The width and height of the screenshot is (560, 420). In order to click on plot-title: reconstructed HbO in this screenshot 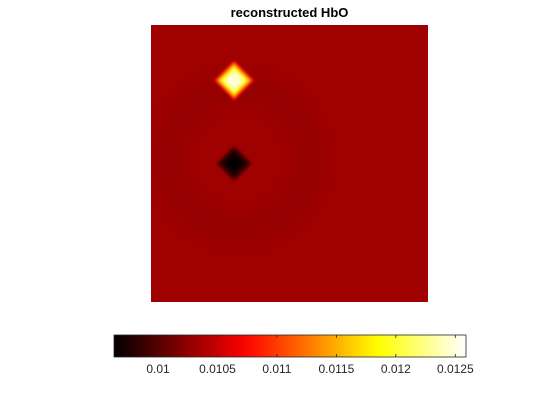, I will do `click(289, 12)`.